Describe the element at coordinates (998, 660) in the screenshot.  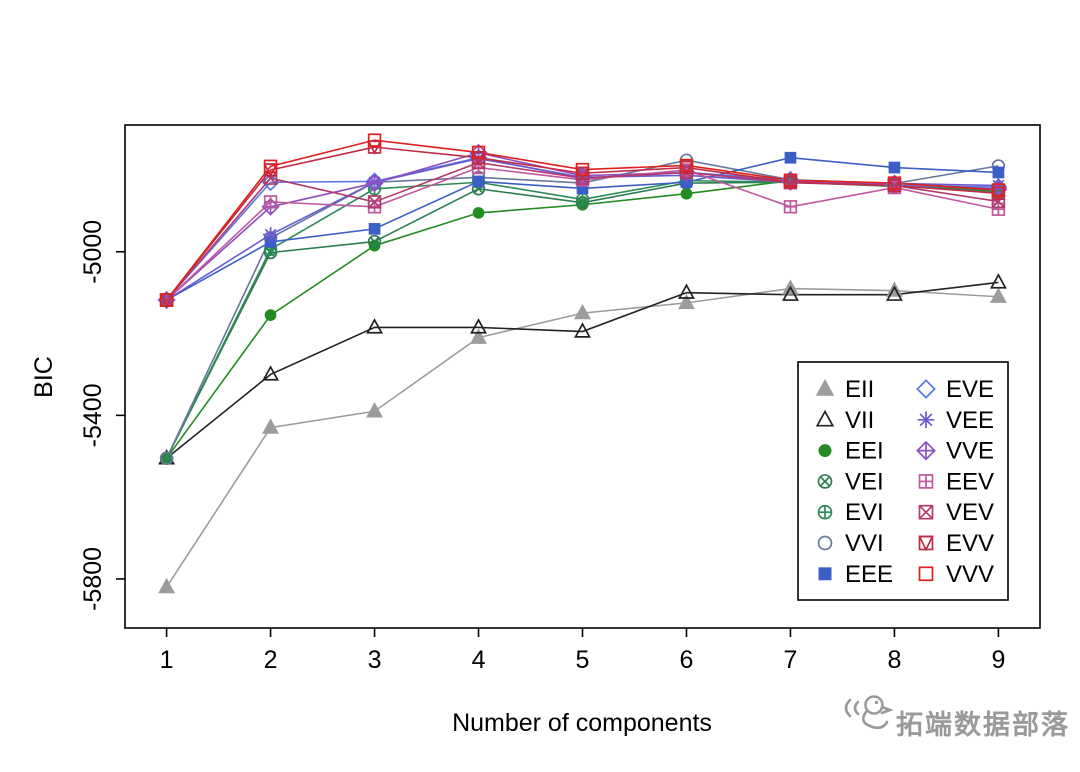
I see `x-tick-label: 9` at that location.